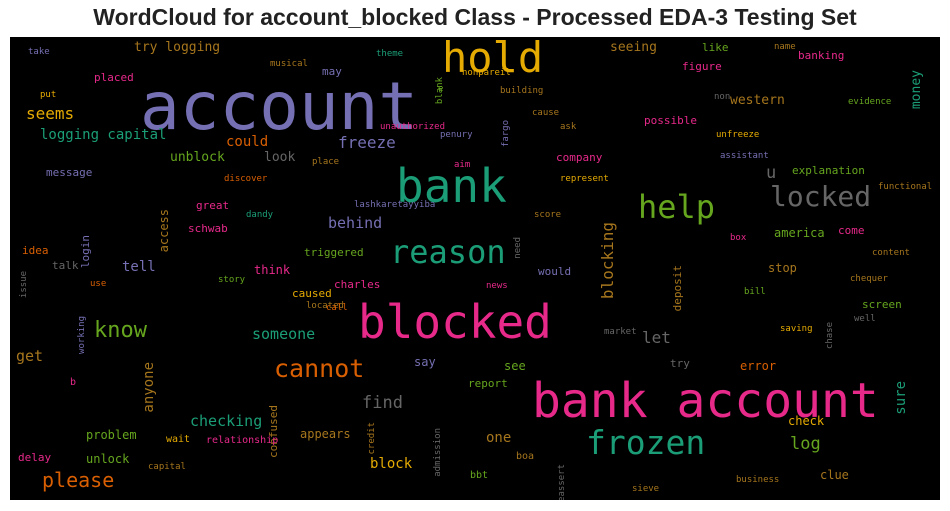 The width and height of the screenshot is (950, 511). I want to click on cloud-word: would, so click(555, 271).